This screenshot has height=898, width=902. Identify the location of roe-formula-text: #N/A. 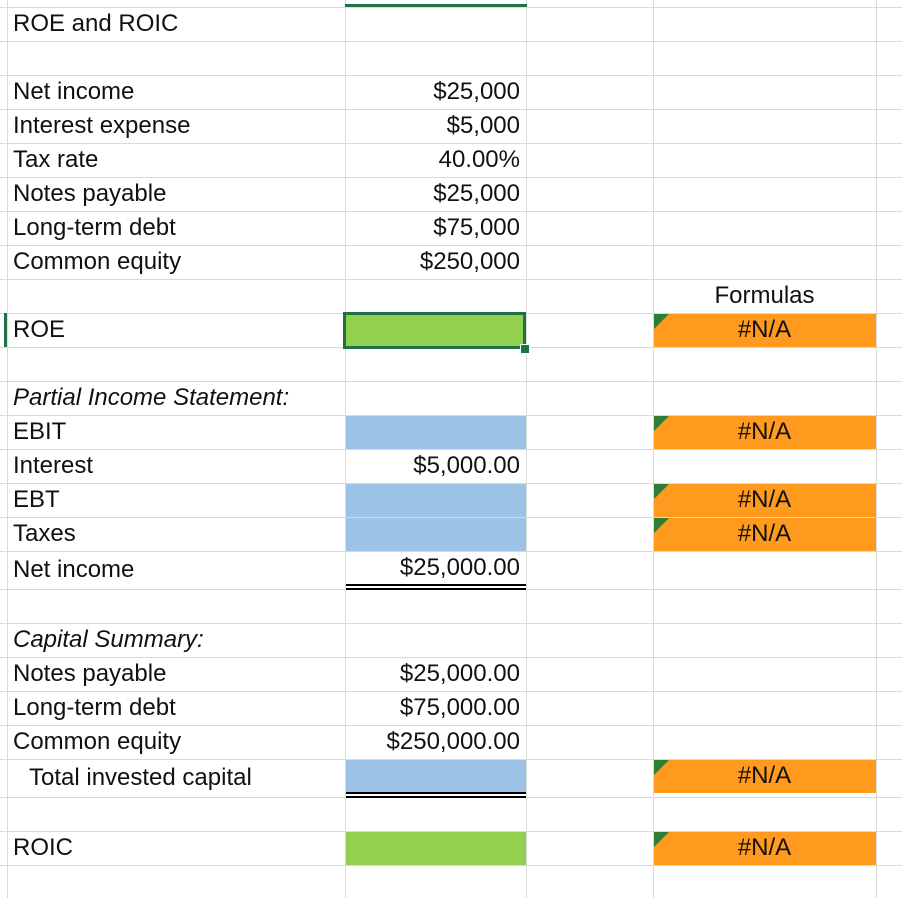
(764, 329).